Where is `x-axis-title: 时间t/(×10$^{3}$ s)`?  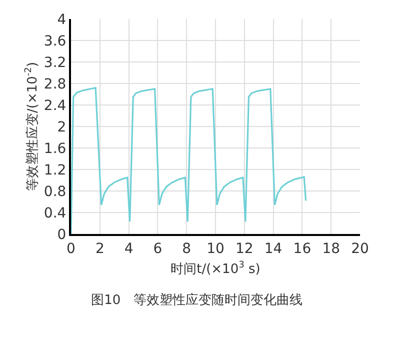
x-axis-title: 时间t/(×10$^{3}$ s) is located at coordinates (215, 268).